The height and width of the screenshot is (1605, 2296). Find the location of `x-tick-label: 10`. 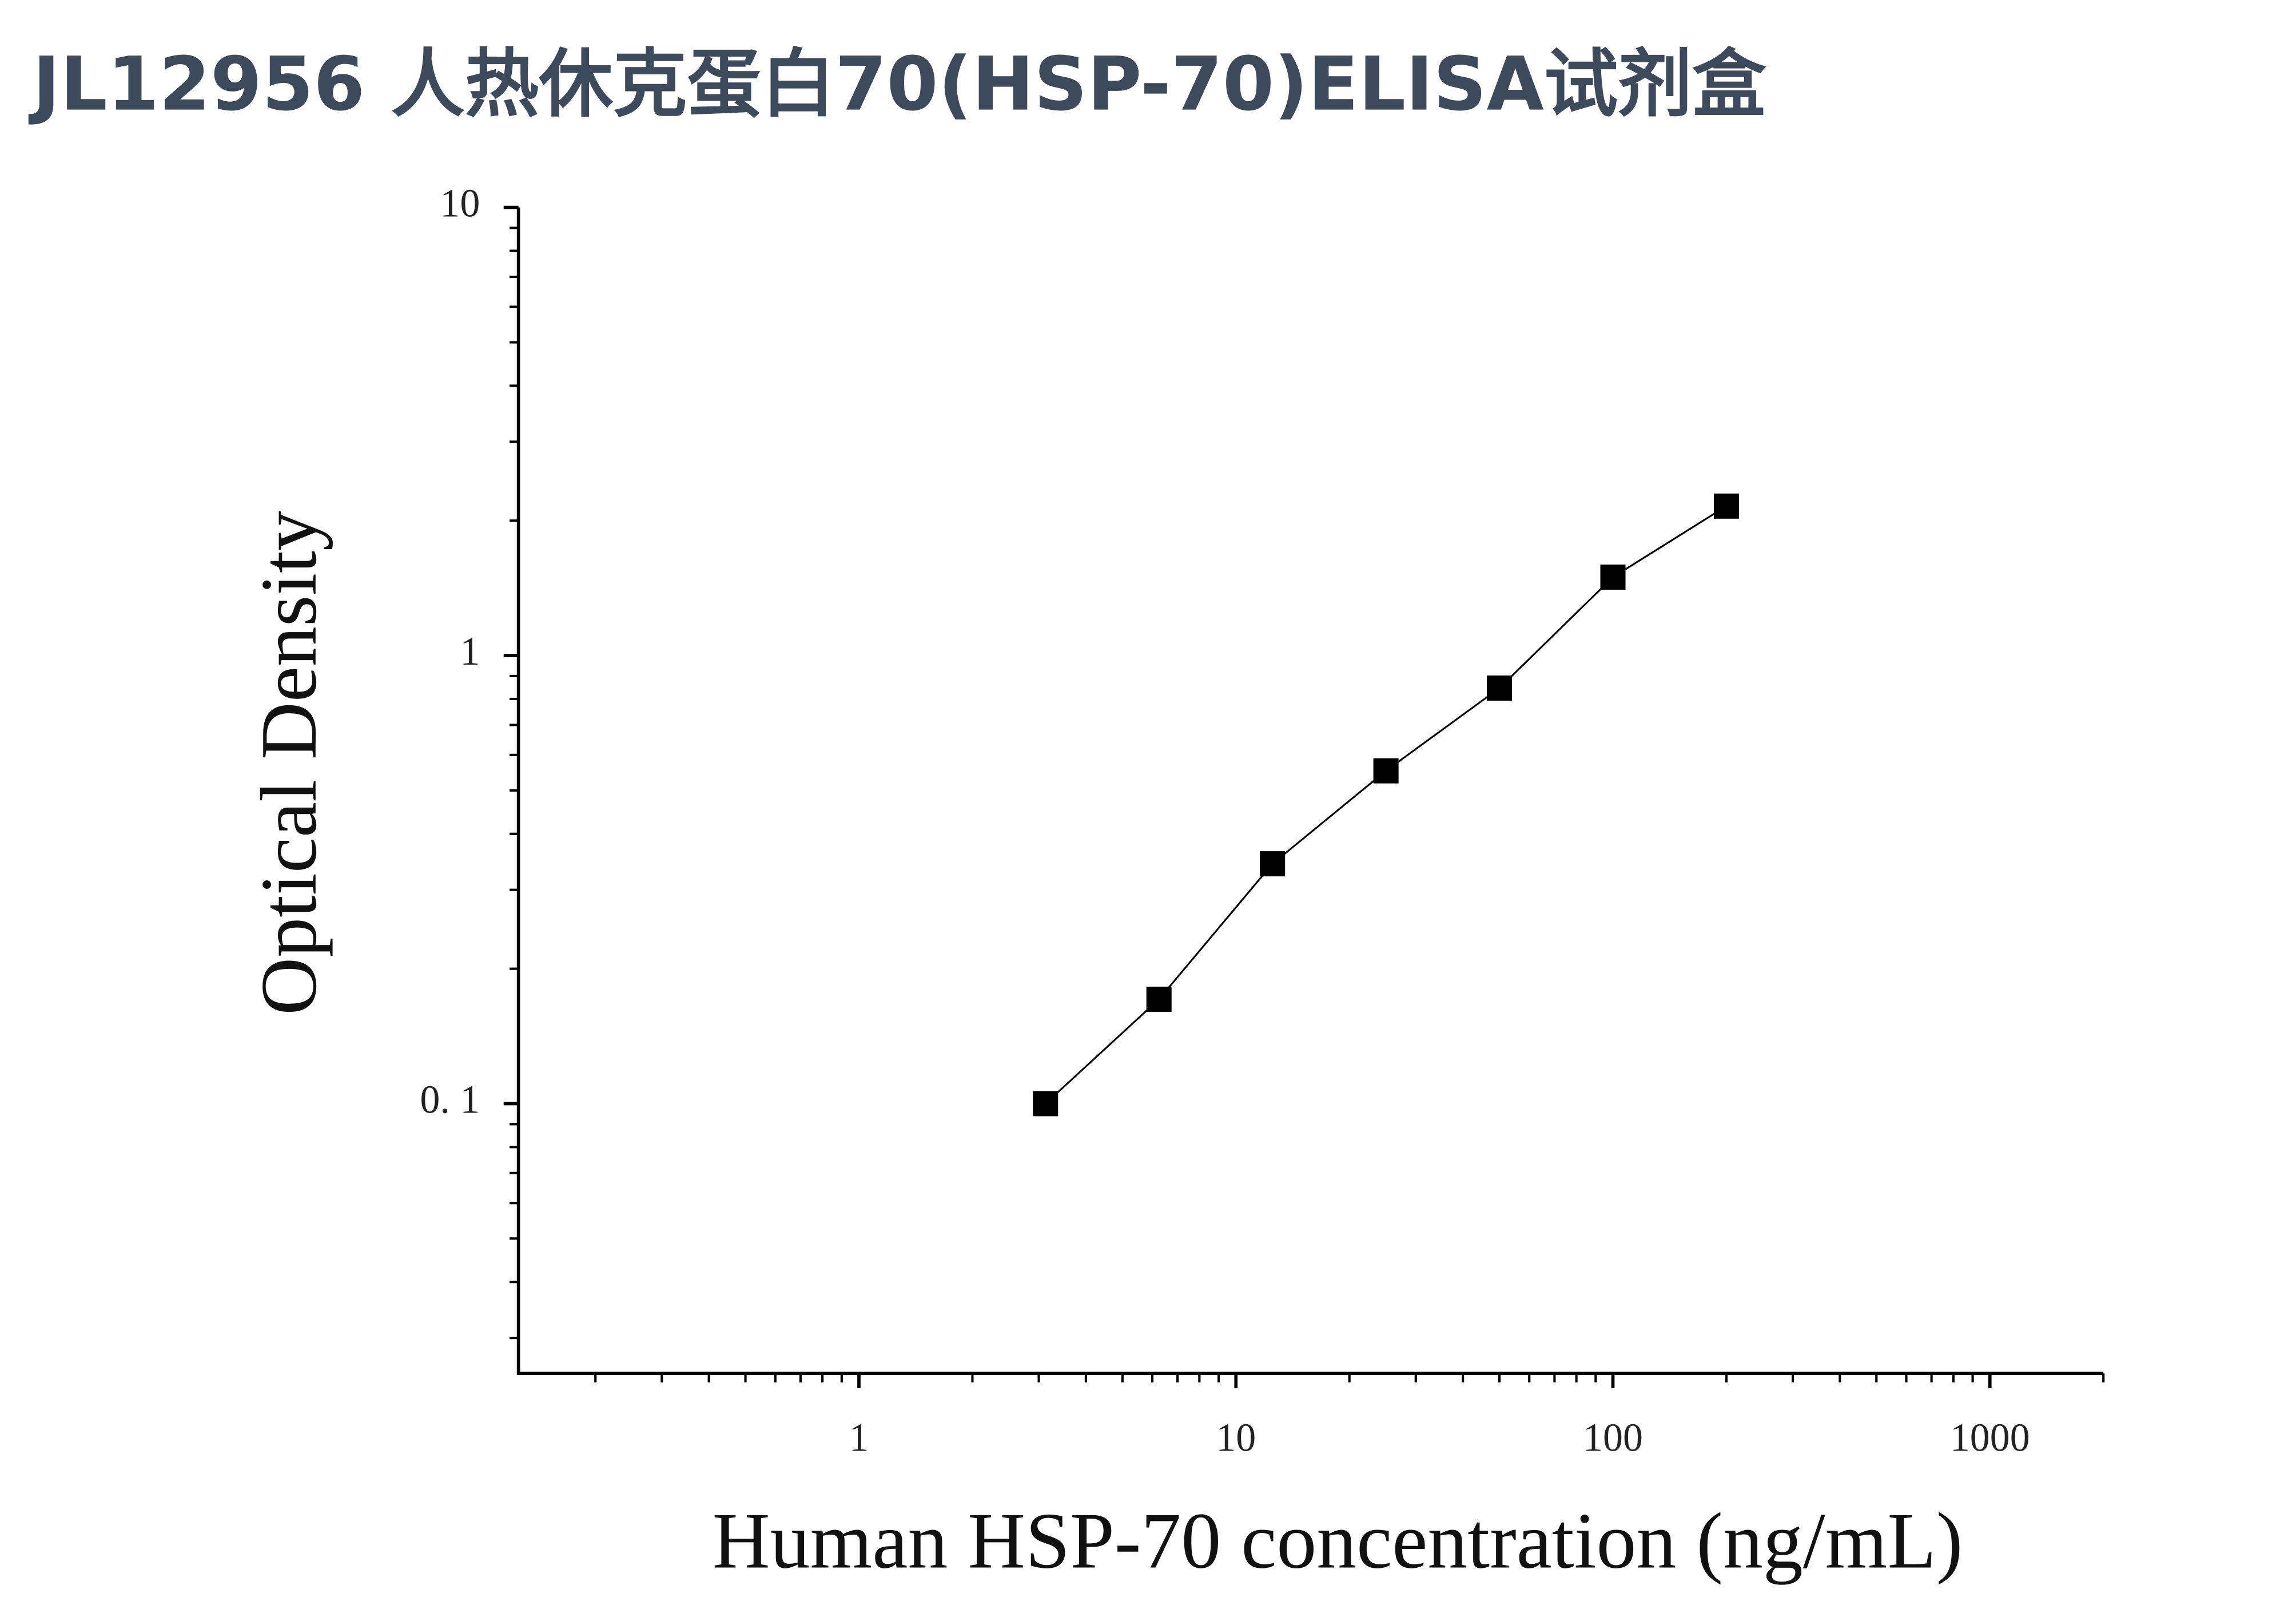

x-tick-label: 10 is located at coordinates (1236, 1438).